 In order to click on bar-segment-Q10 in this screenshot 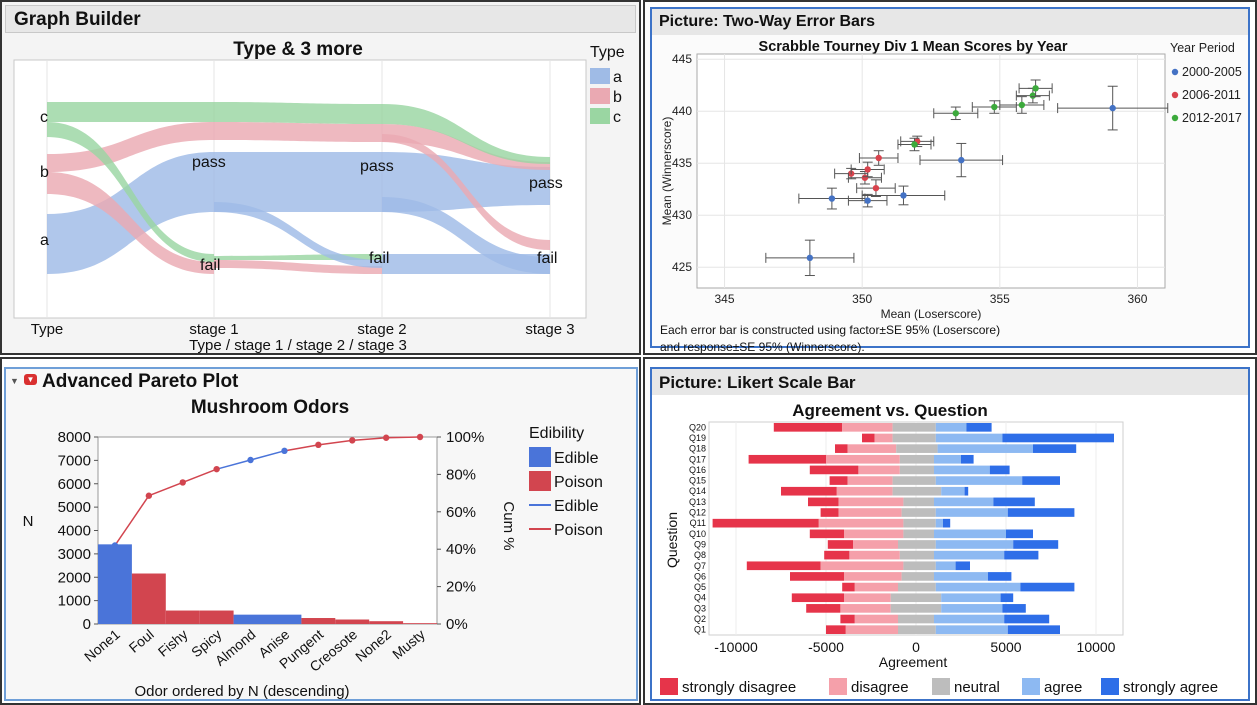, I will do `click(826, 534)`.